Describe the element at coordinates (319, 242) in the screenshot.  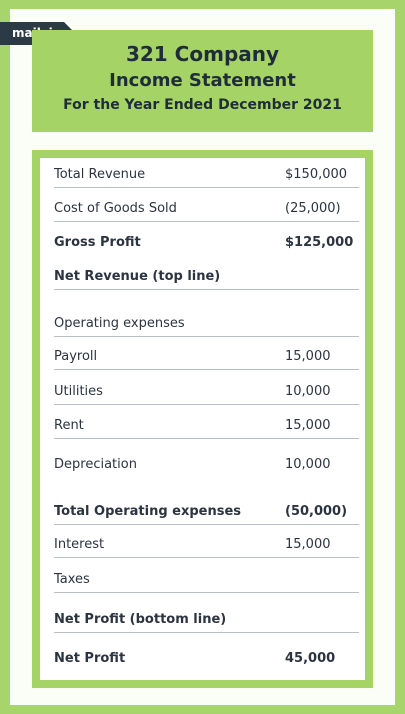
I see `row-value: $125,000` at that location.